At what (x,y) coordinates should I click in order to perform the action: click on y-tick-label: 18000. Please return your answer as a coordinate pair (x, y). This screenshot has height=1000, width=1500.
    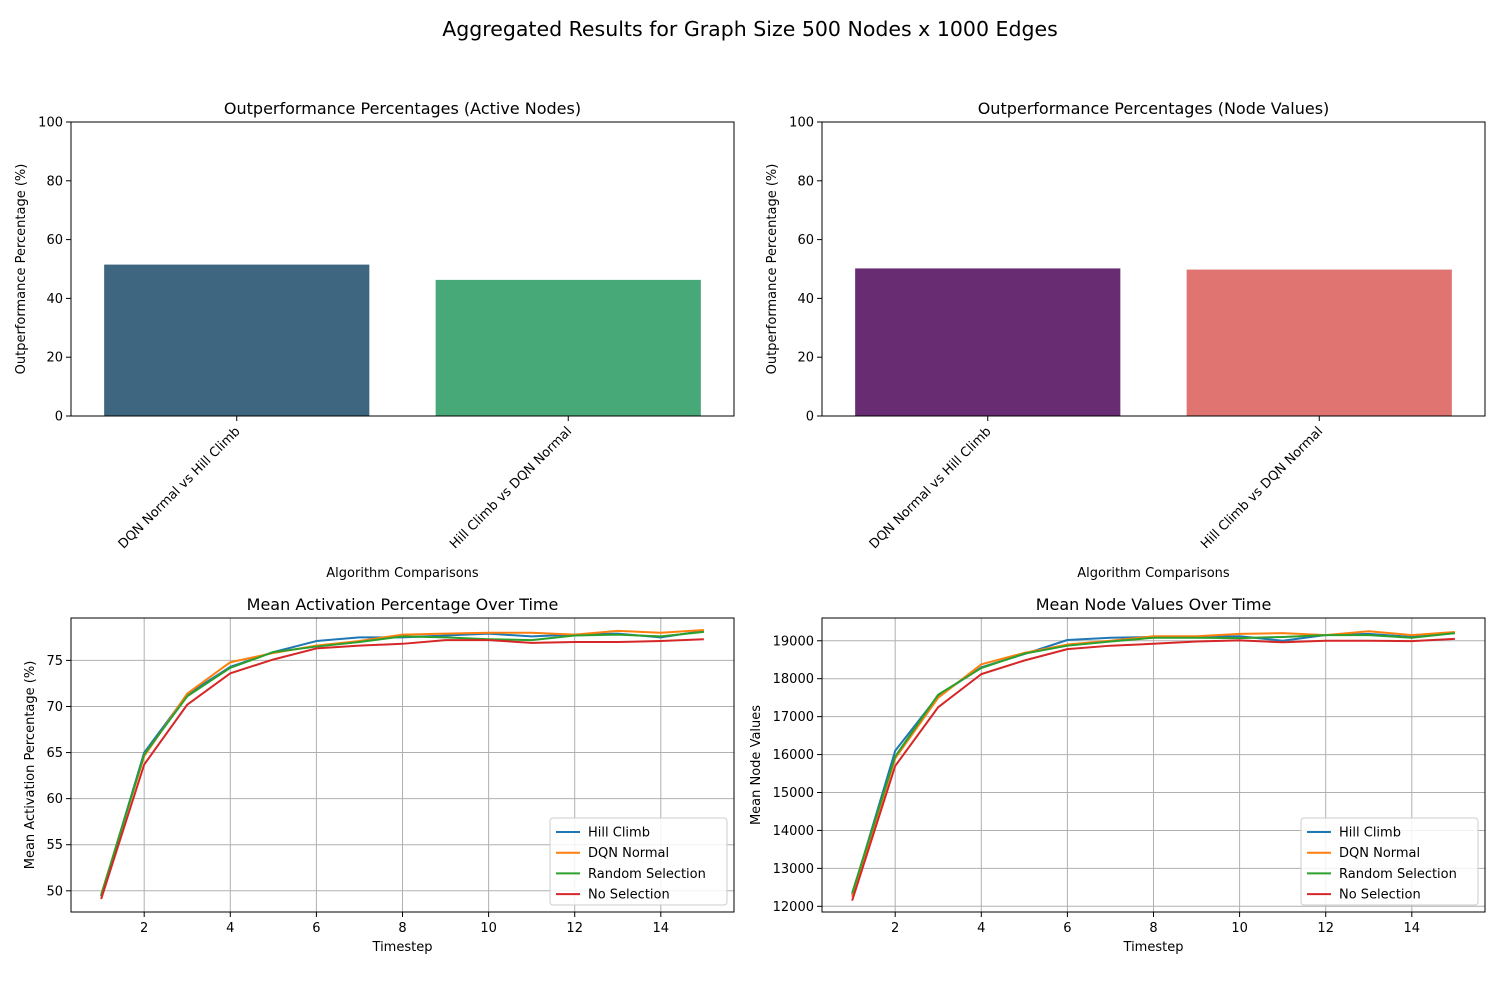
    Looking at the image, I should click on (793, 679).